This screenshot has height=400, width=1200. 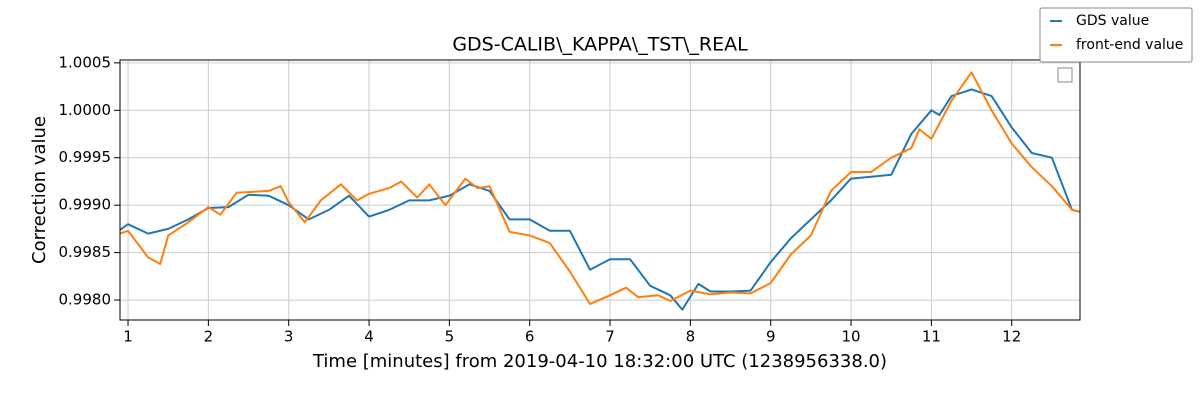 What do you see at coordinates (530, 337) in the screenshot?
I see `x-tick-label: 6` at bounding box center [530, 337].